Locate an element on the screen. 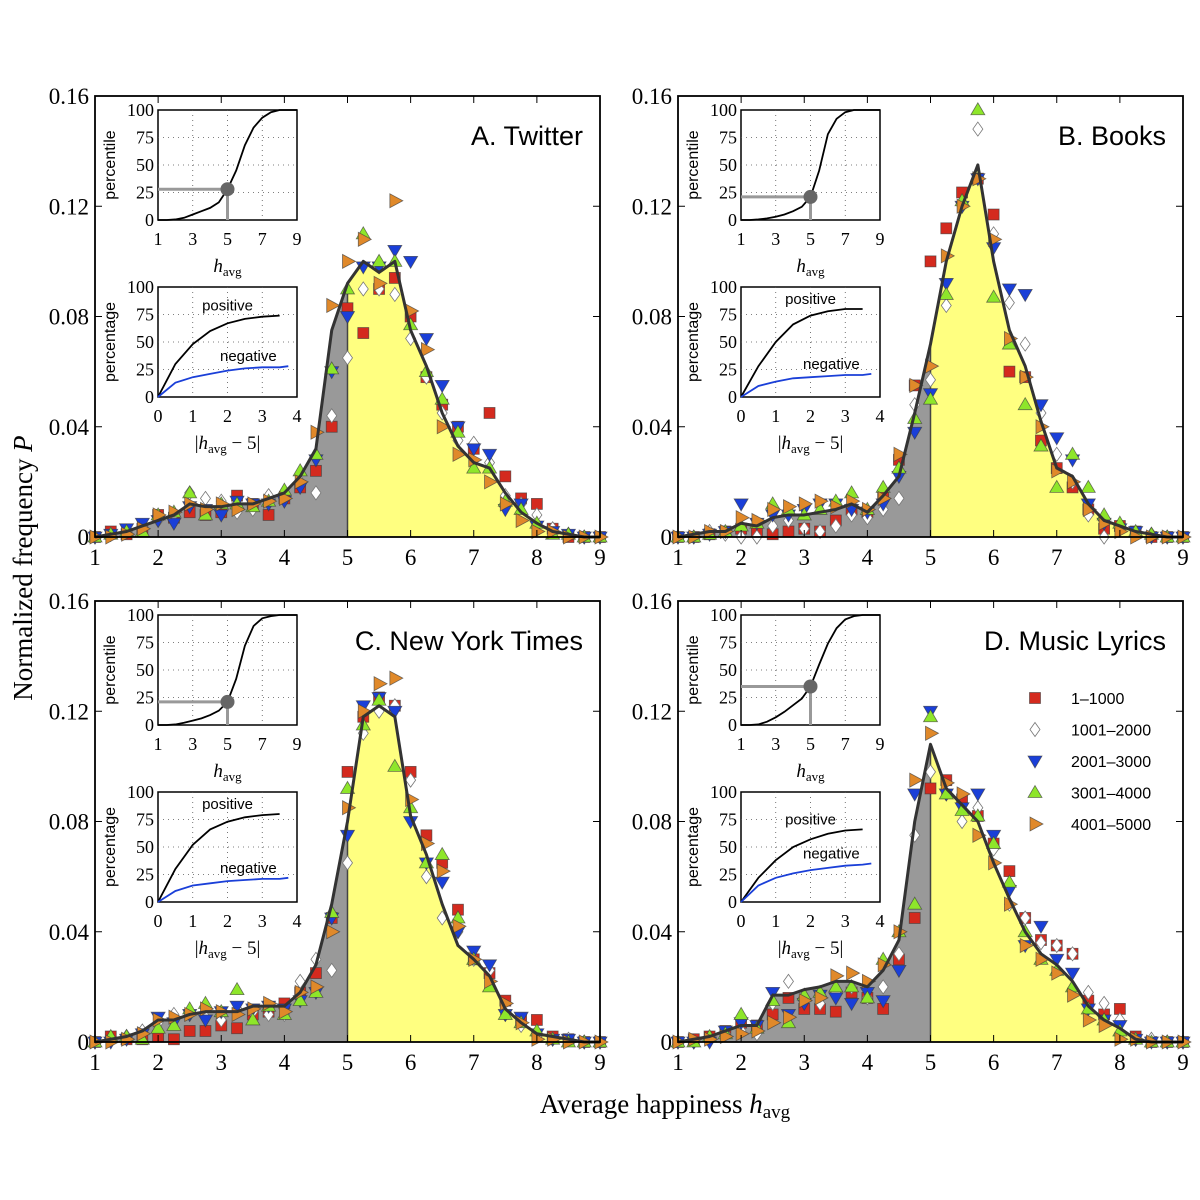  panel-title: D. Music Lyrics is located at coordinates (1075, 641).